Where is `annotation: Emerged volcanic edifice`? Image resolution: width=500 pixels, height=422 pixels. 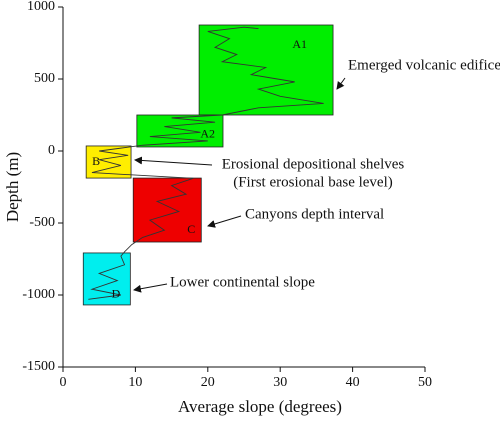
annotation: Emerged volcanic edifice is located at coordinates (424, 65).